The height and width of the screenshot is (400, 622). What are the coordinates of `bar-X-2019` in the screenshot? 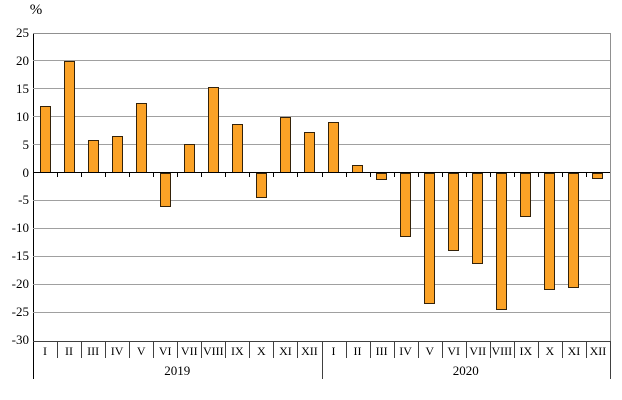 It's located at (261, 185).